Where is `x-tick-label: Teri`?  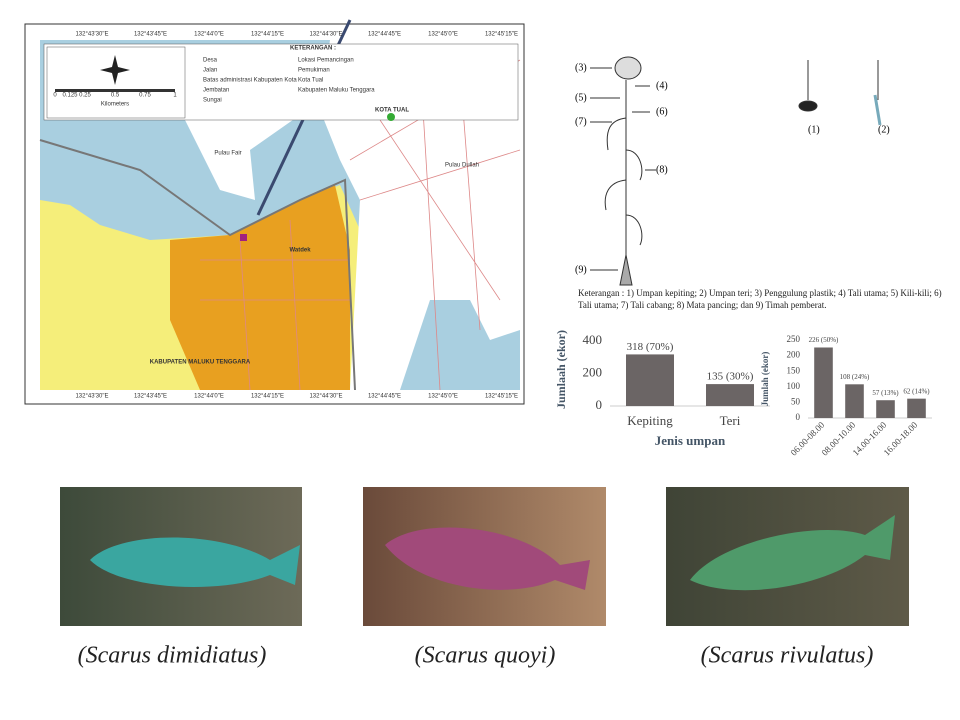
x-tick-label: Teri is located at coordinates (730, 420).